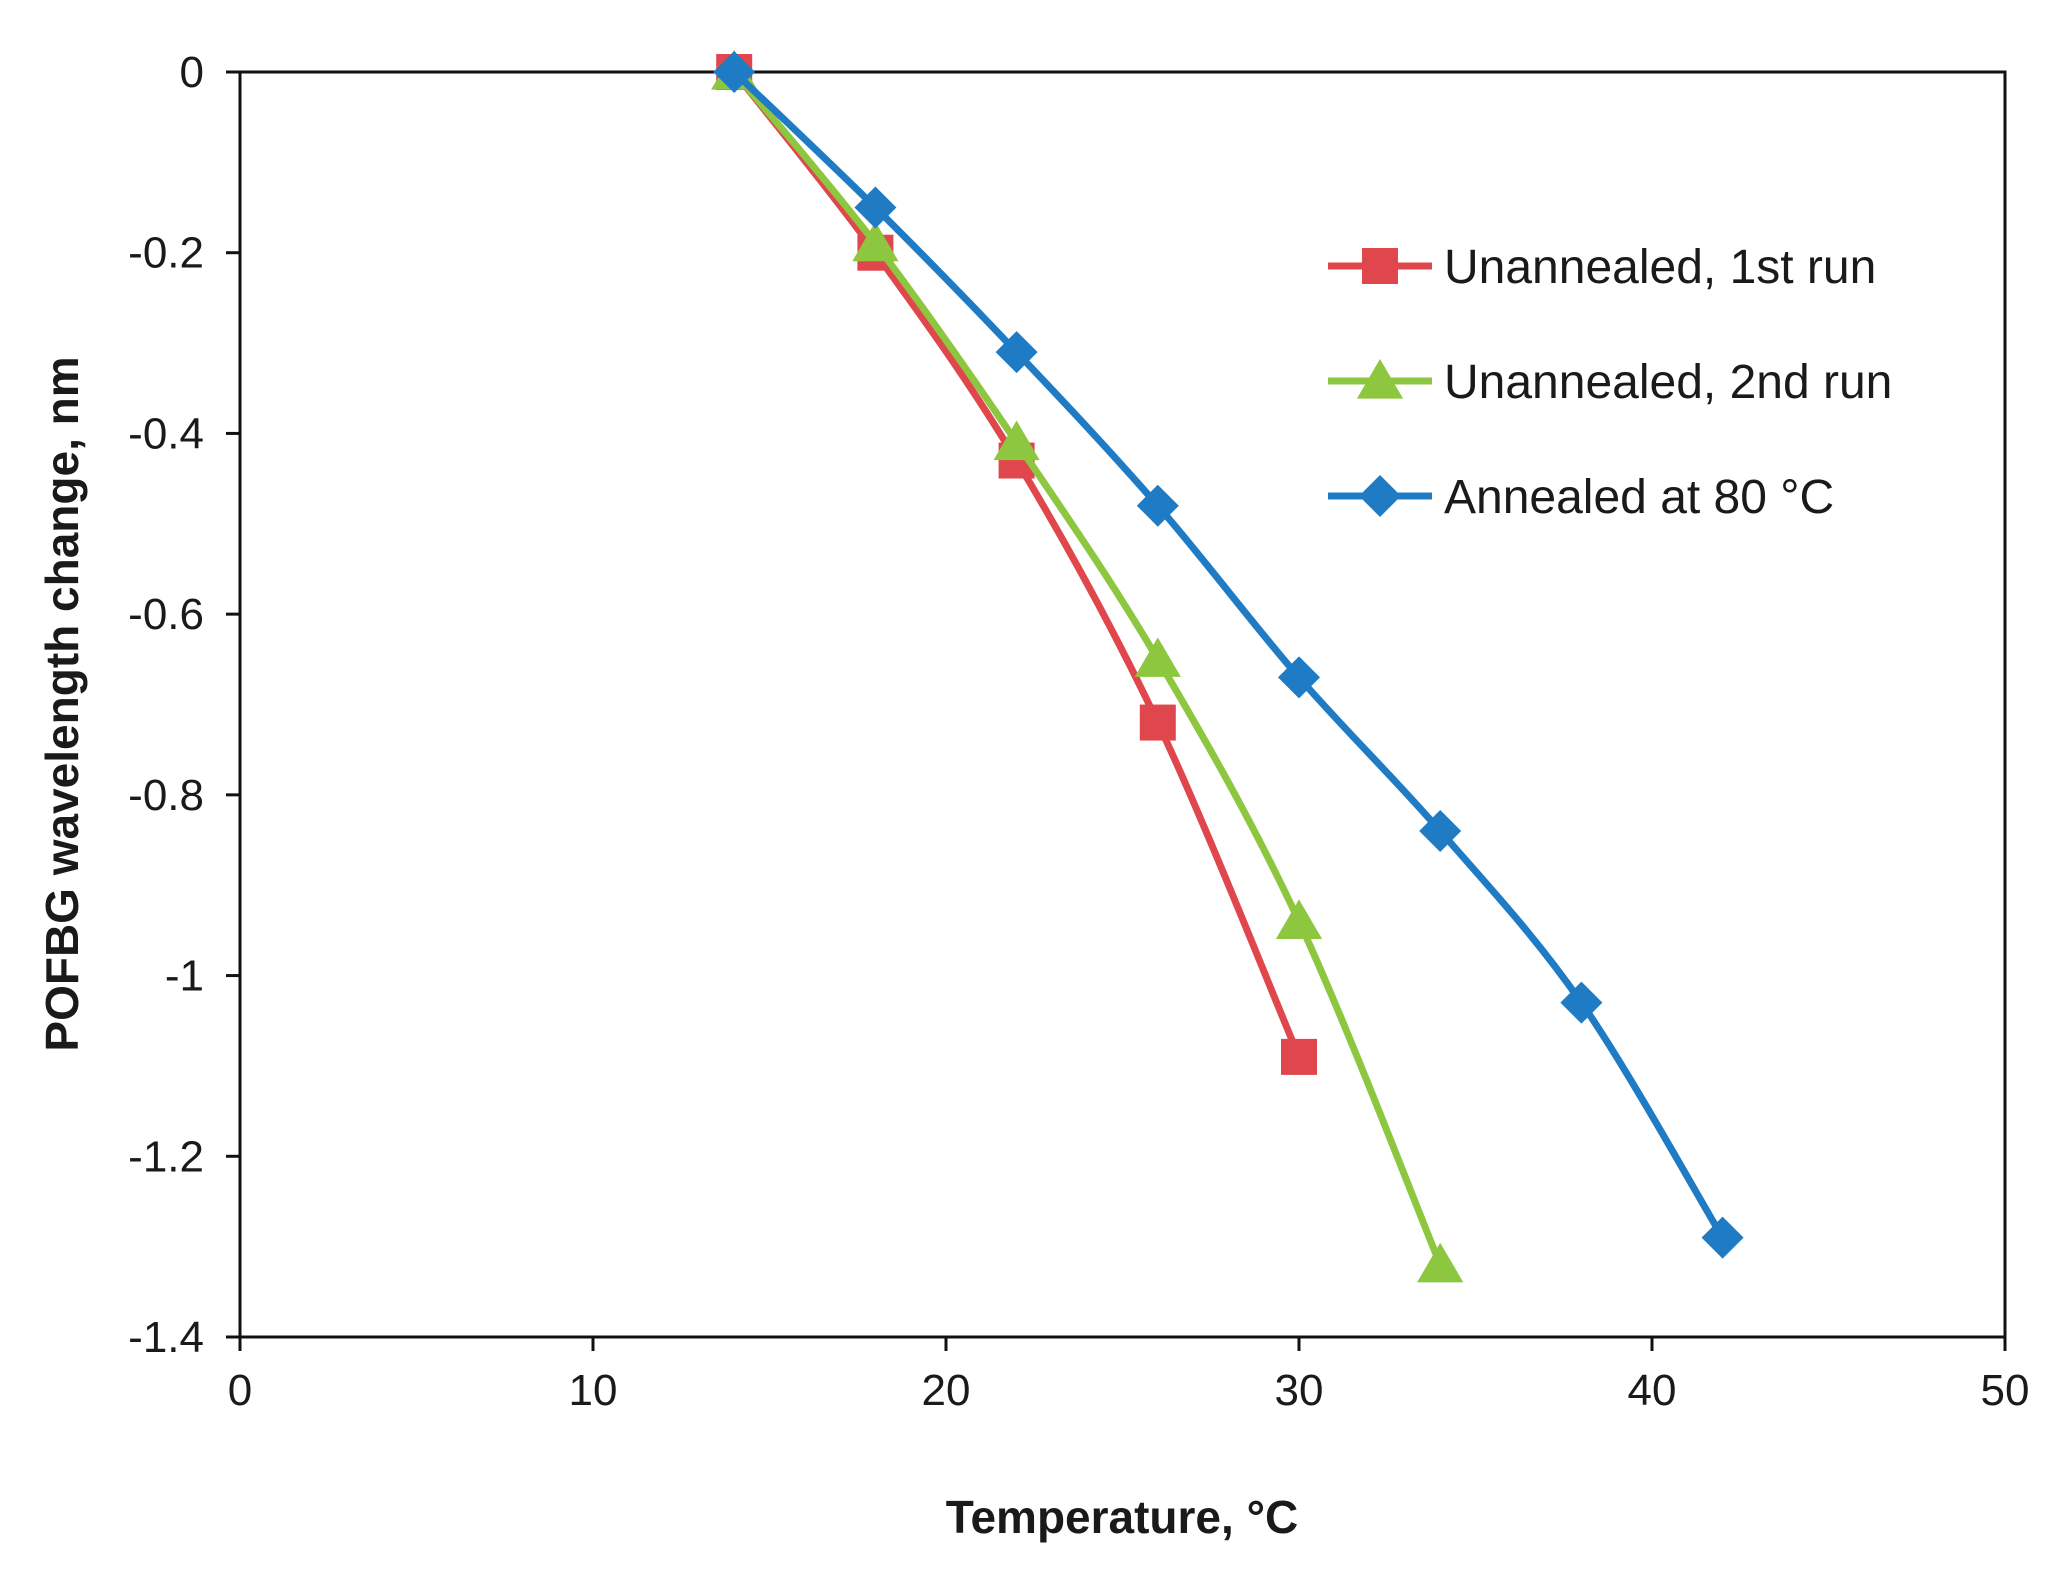 The width and height of the screenshot is (2055, 1577). I want to click on x-tick-label: 30, so click(1299, 1390).